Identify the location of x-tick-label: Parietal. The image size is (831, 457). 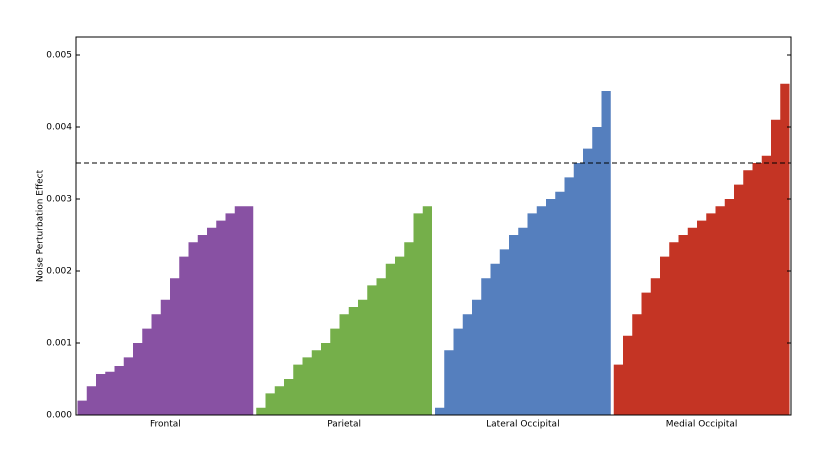
(344, 425).